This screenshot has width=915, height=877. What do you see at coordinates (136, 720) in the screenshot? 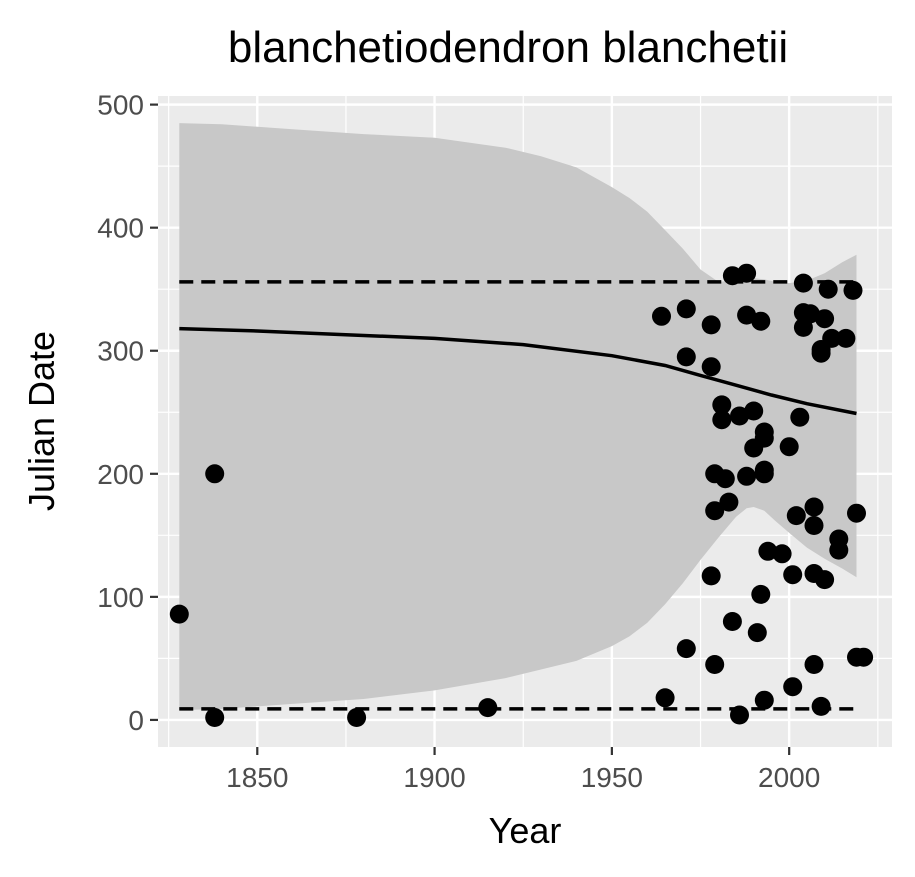
I see `y-tick-label: 0` at bounding box center [136, 720].